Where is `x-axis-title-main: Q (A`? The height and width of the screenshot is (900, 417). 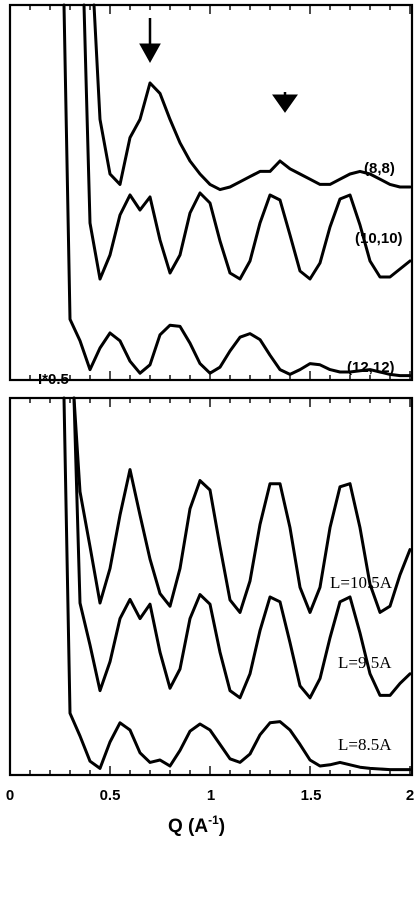
x-axis-title-main: Q (A is located at coordinates (188, 826).